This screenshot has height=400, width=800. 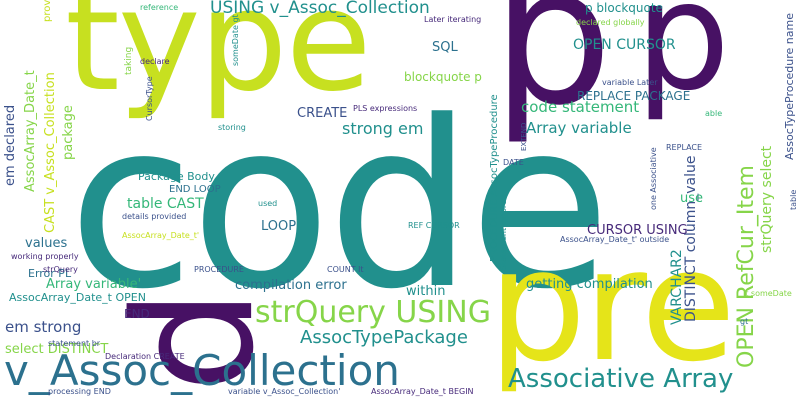 What do you see at coordinates (68, 132) in the screenshot?
I see `word-package: package` at bounding box center [68, 132].